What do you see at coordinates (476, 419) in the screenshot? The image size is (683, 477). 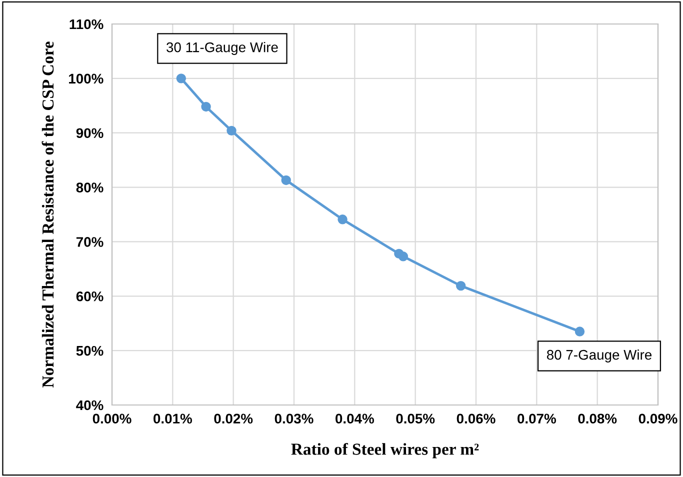 I see `x-tick-label: 0.06%` at bounding box center [476, 419].